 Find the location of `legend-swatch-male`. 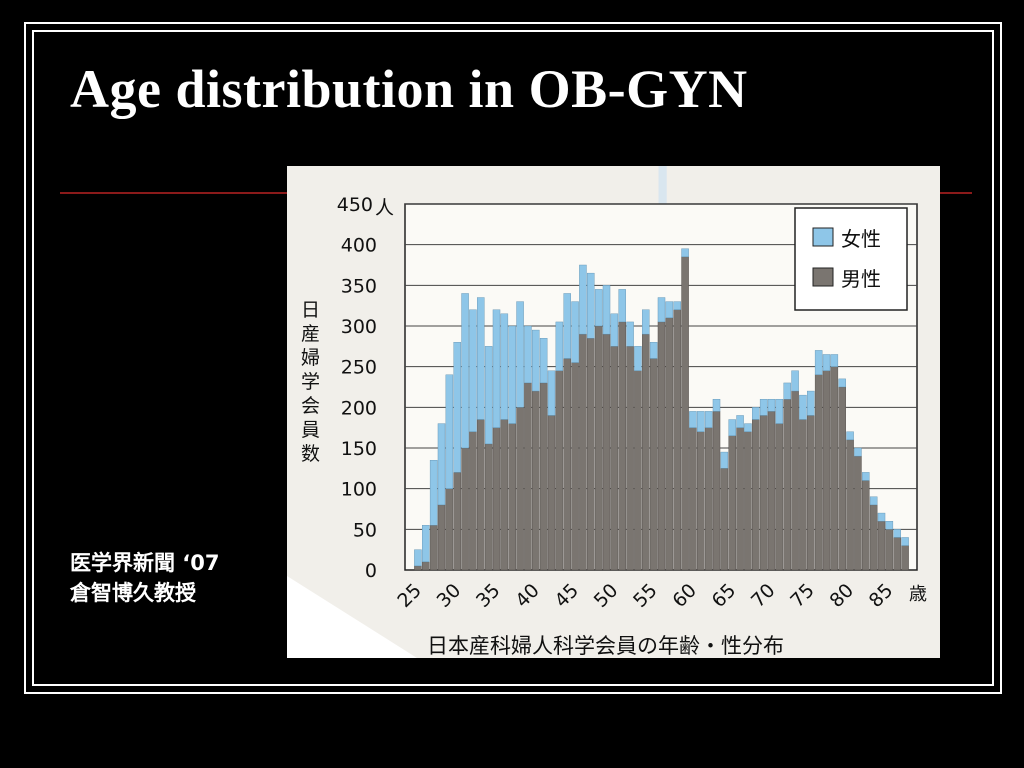

legend-swatch-male is located at coordinates (823, 277).